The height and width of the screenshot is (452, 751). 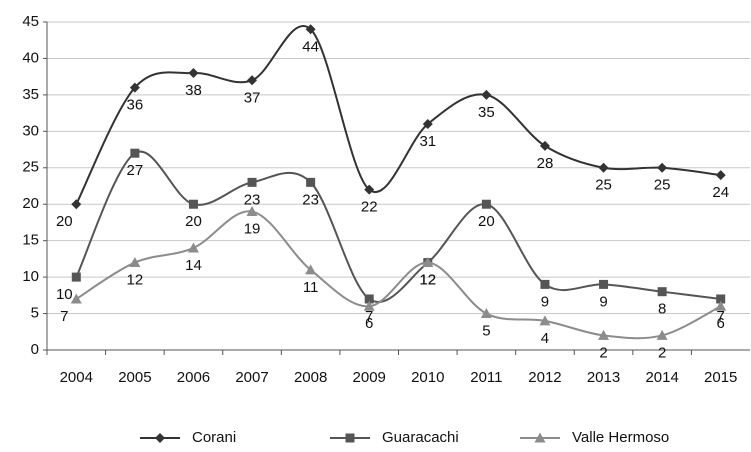 What do you see at coordinates (30, 240) in the screenshot?
I see `y-tick-label: 15` at bounding box center [30, 240].